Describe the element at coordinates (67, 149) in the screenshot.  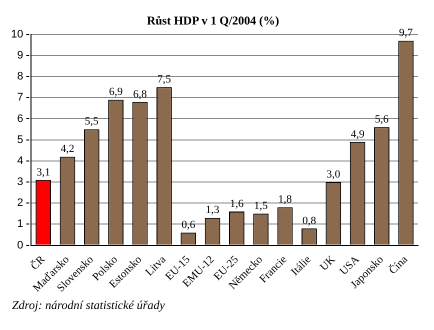
I see `data-label: 4,2` at that location.